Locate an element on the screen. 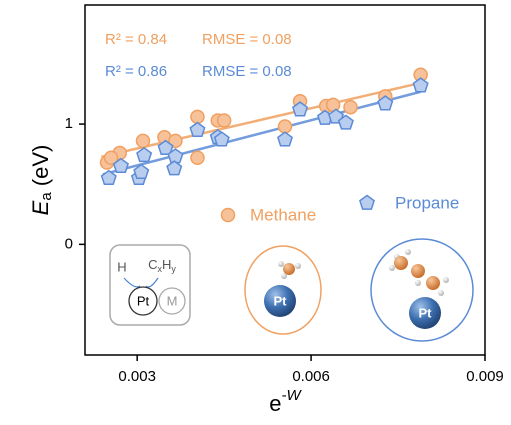  y-axis-label: Ea (eV) is located at coordinates (41, 180).